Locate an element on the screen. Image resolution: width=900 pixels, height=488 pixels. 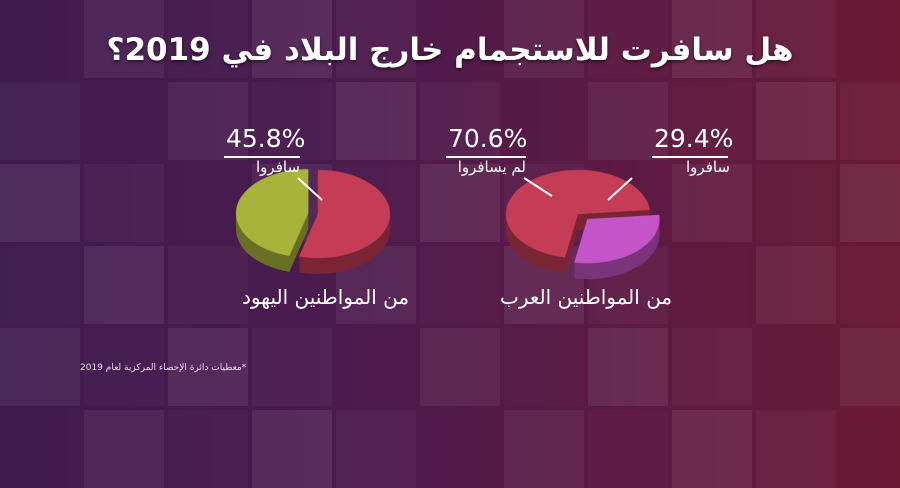
leader-line-arab-traveled is located at coordinates (620, 189).